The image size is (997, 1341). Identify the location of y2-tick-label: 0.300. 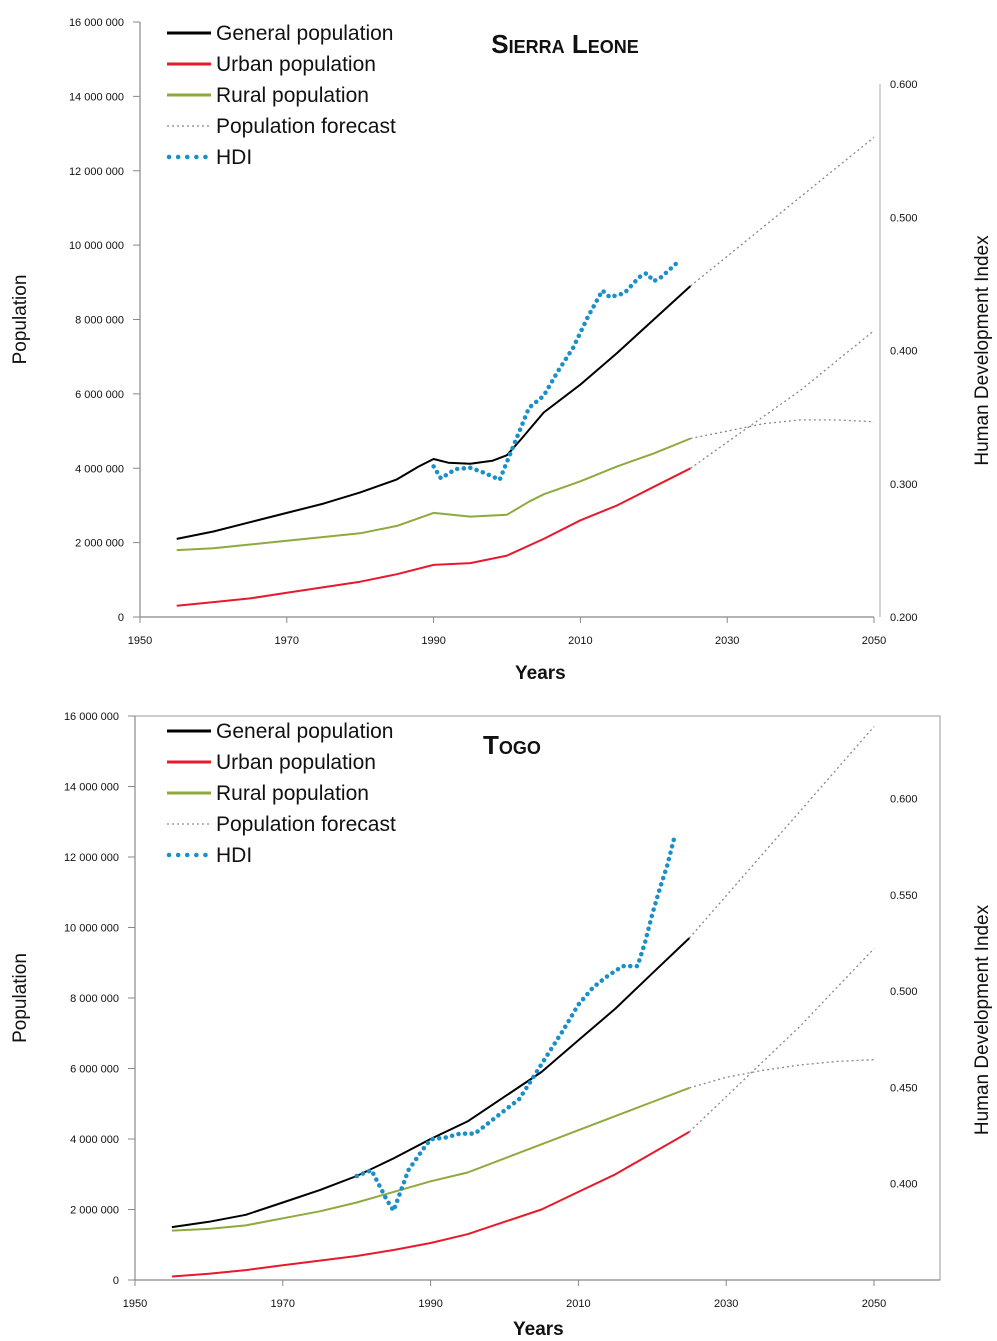
(904, 485).